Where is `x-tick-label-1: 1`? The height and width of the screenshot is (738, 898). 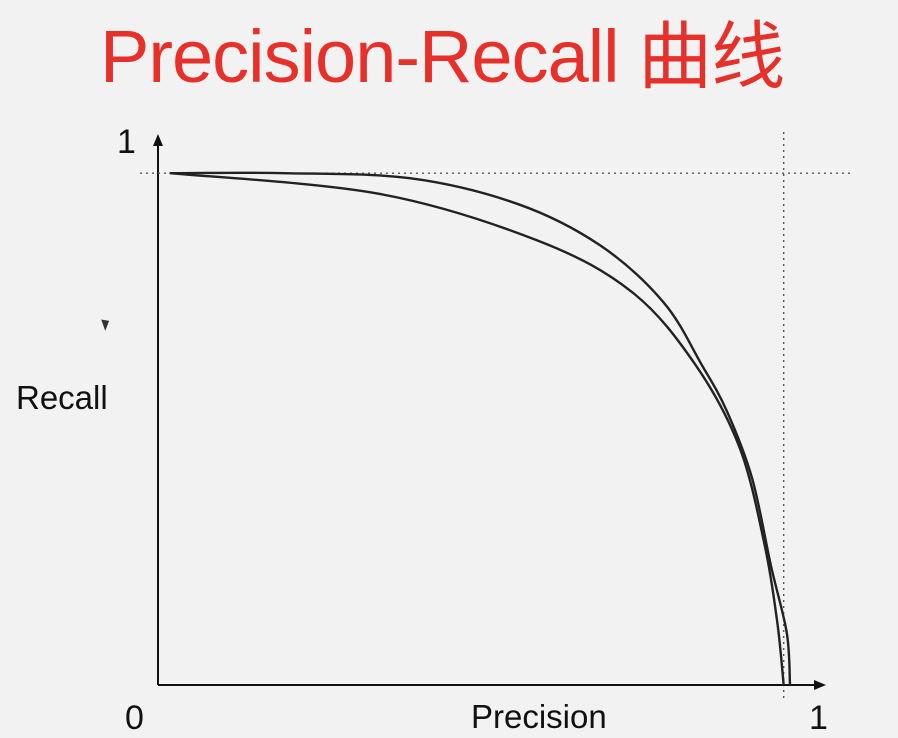 x-tick-label-1: 1 is located at coordinates (818, 718).